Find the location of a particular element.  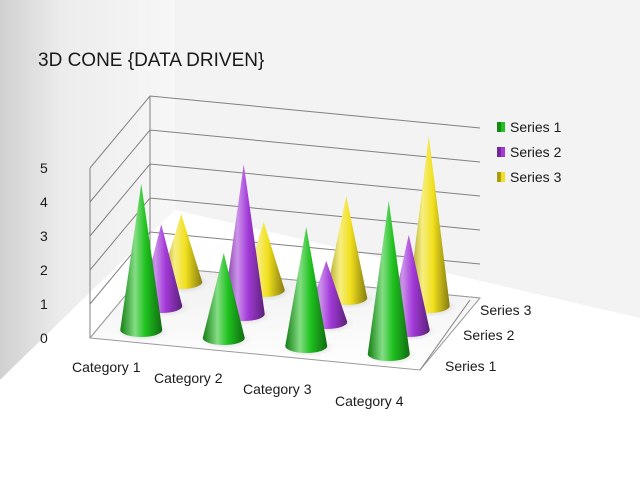

y-tick-label: 4 is located at coordinates (44, 202).